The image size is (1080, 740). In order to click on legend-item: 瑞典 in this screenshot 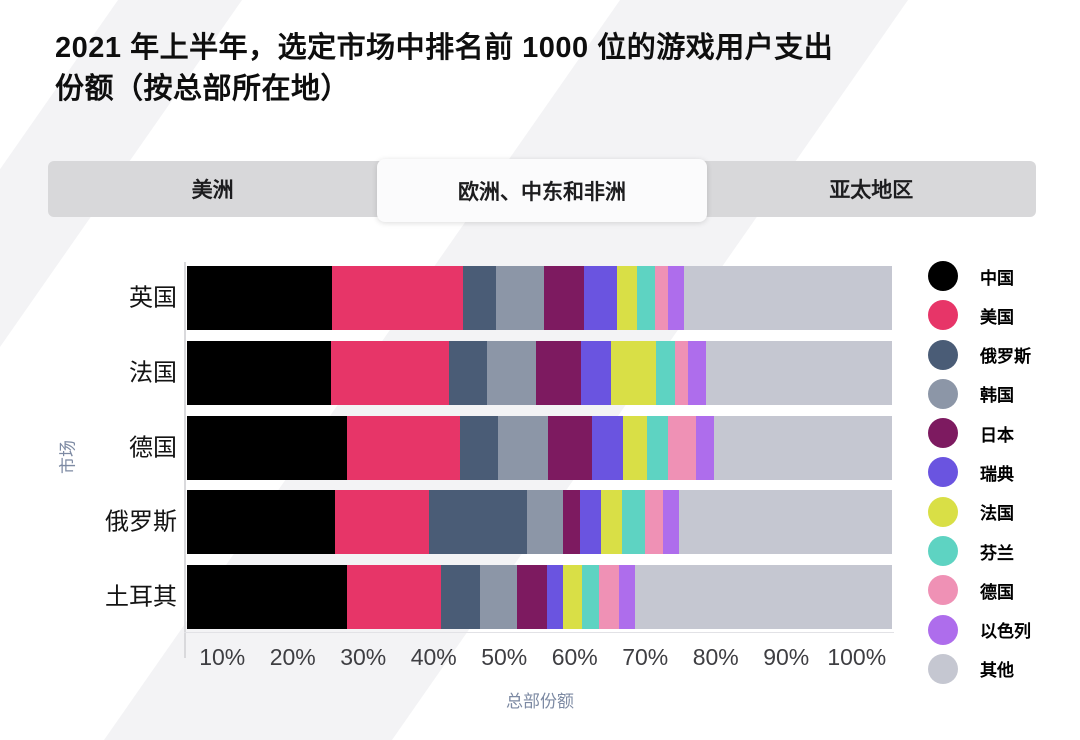, I will do `click(979, 472)`.